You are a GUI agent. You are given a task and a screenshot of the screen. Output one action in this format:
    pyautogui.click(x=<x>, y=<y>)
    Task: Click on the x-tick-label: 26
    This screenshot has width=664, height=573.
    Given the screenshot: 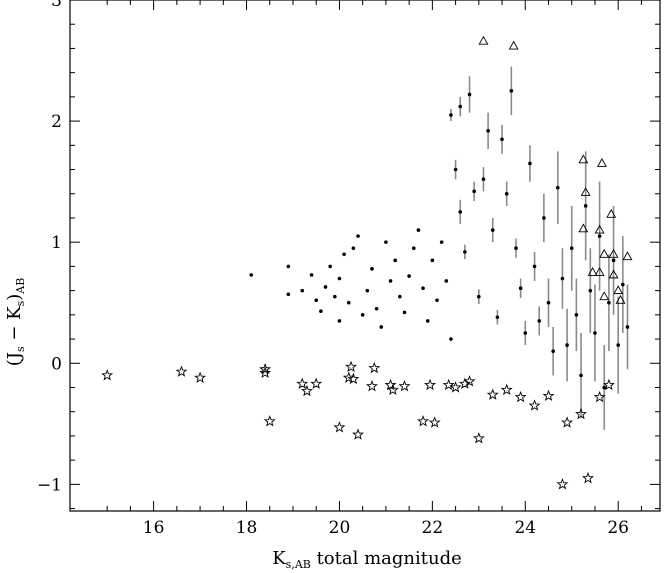 What is the action you would take?
    pyautogui.click(x=618, y=528)
    